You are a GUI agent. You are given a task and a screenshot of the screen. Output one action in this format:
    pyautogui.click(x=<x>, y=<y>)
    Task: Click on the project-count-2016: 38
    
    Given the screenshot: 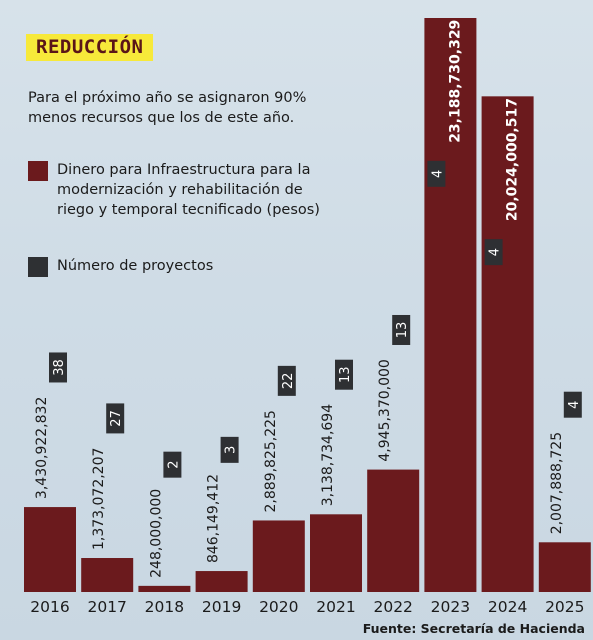 What is the action you would take?
    pyautogui.click(x=59, y=367)
    